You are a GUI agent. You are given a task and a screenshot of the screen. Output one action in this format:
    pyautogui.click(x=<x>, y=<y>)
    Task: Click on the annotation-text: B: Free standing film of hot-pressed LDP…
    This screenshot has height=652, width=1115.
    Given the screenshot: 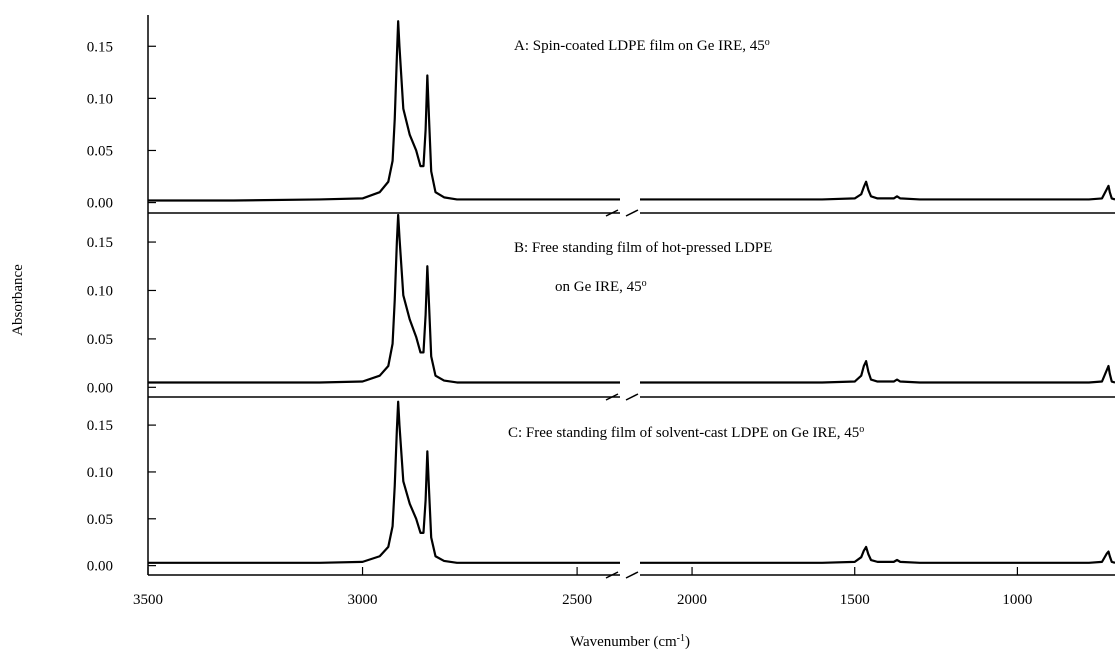 What is the action you would take?
    pyautogui.click(x=643, y=248)
    